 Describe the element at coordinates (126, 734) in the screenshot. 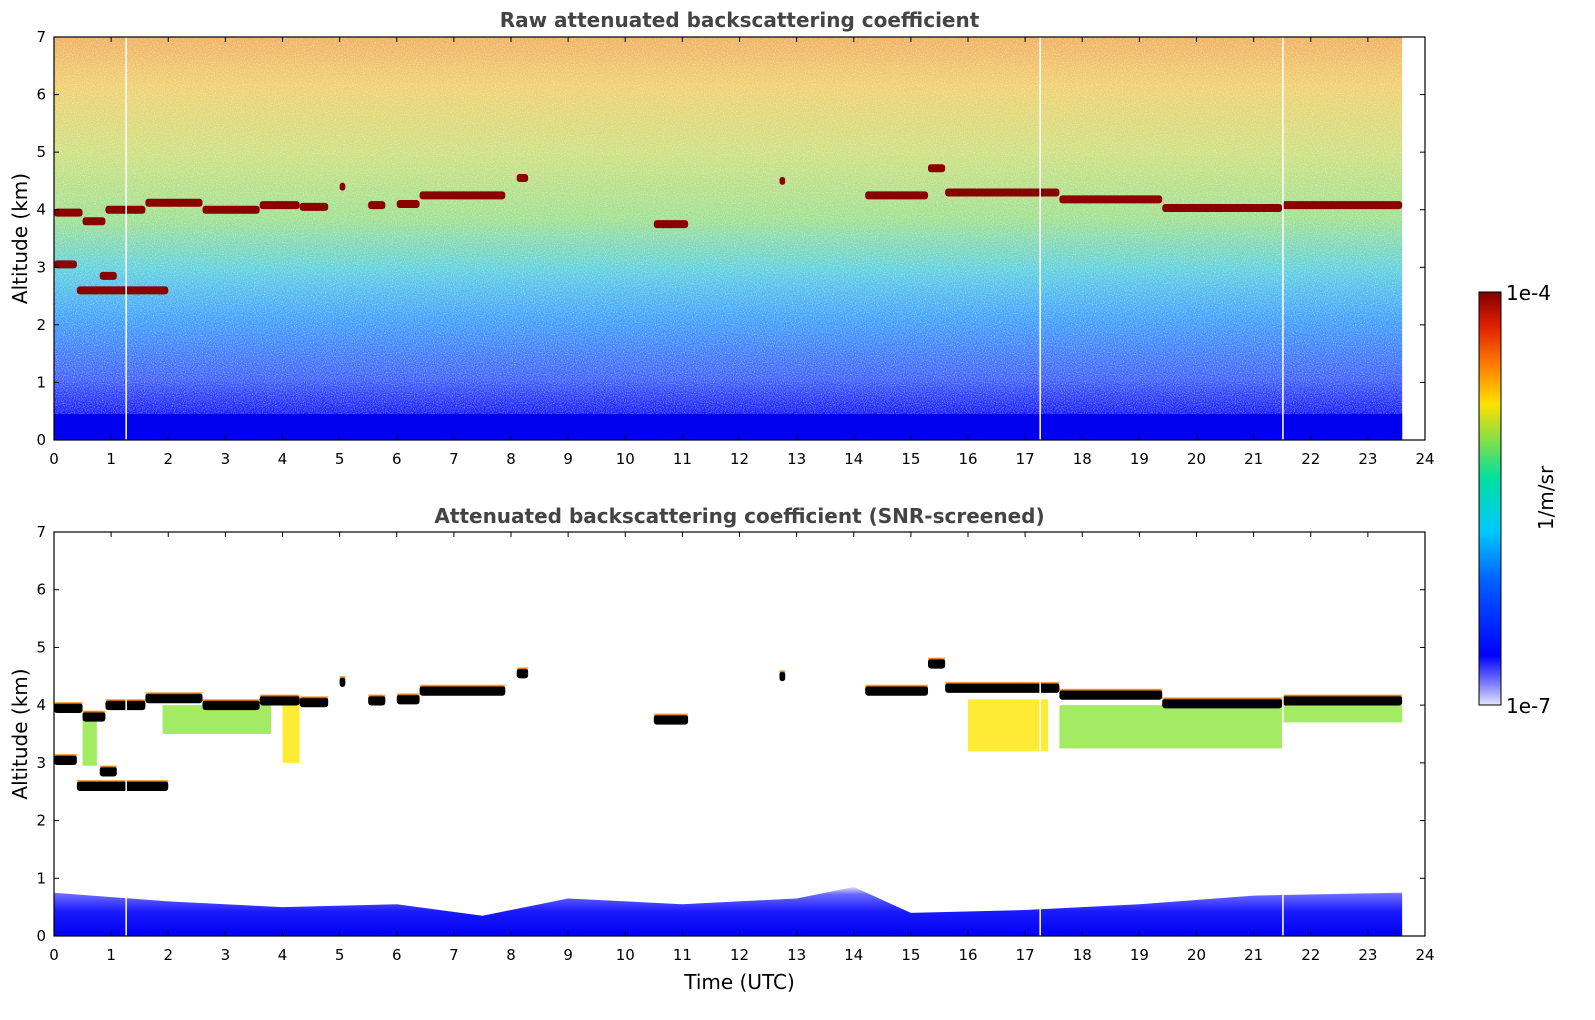

I see `screened-data-gap` at that location.